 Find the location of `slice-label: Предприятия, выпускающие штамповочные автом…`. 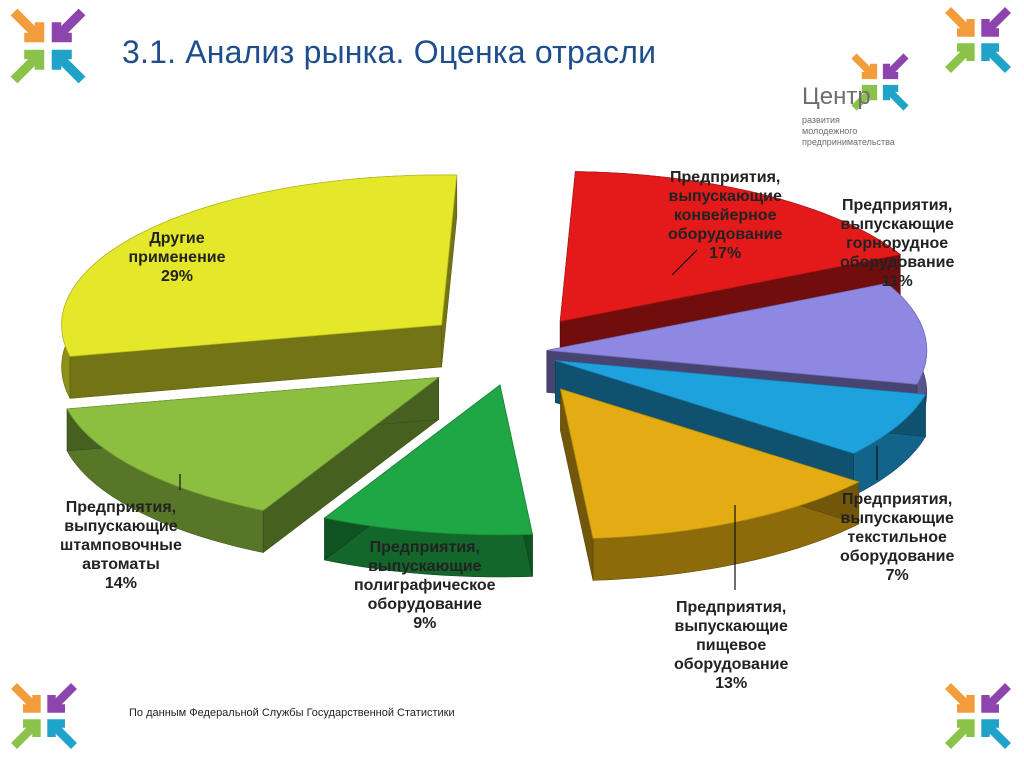

slice-label: Предприятия, выпускающие штамповочные автом… is located at coordinates (121, 545).